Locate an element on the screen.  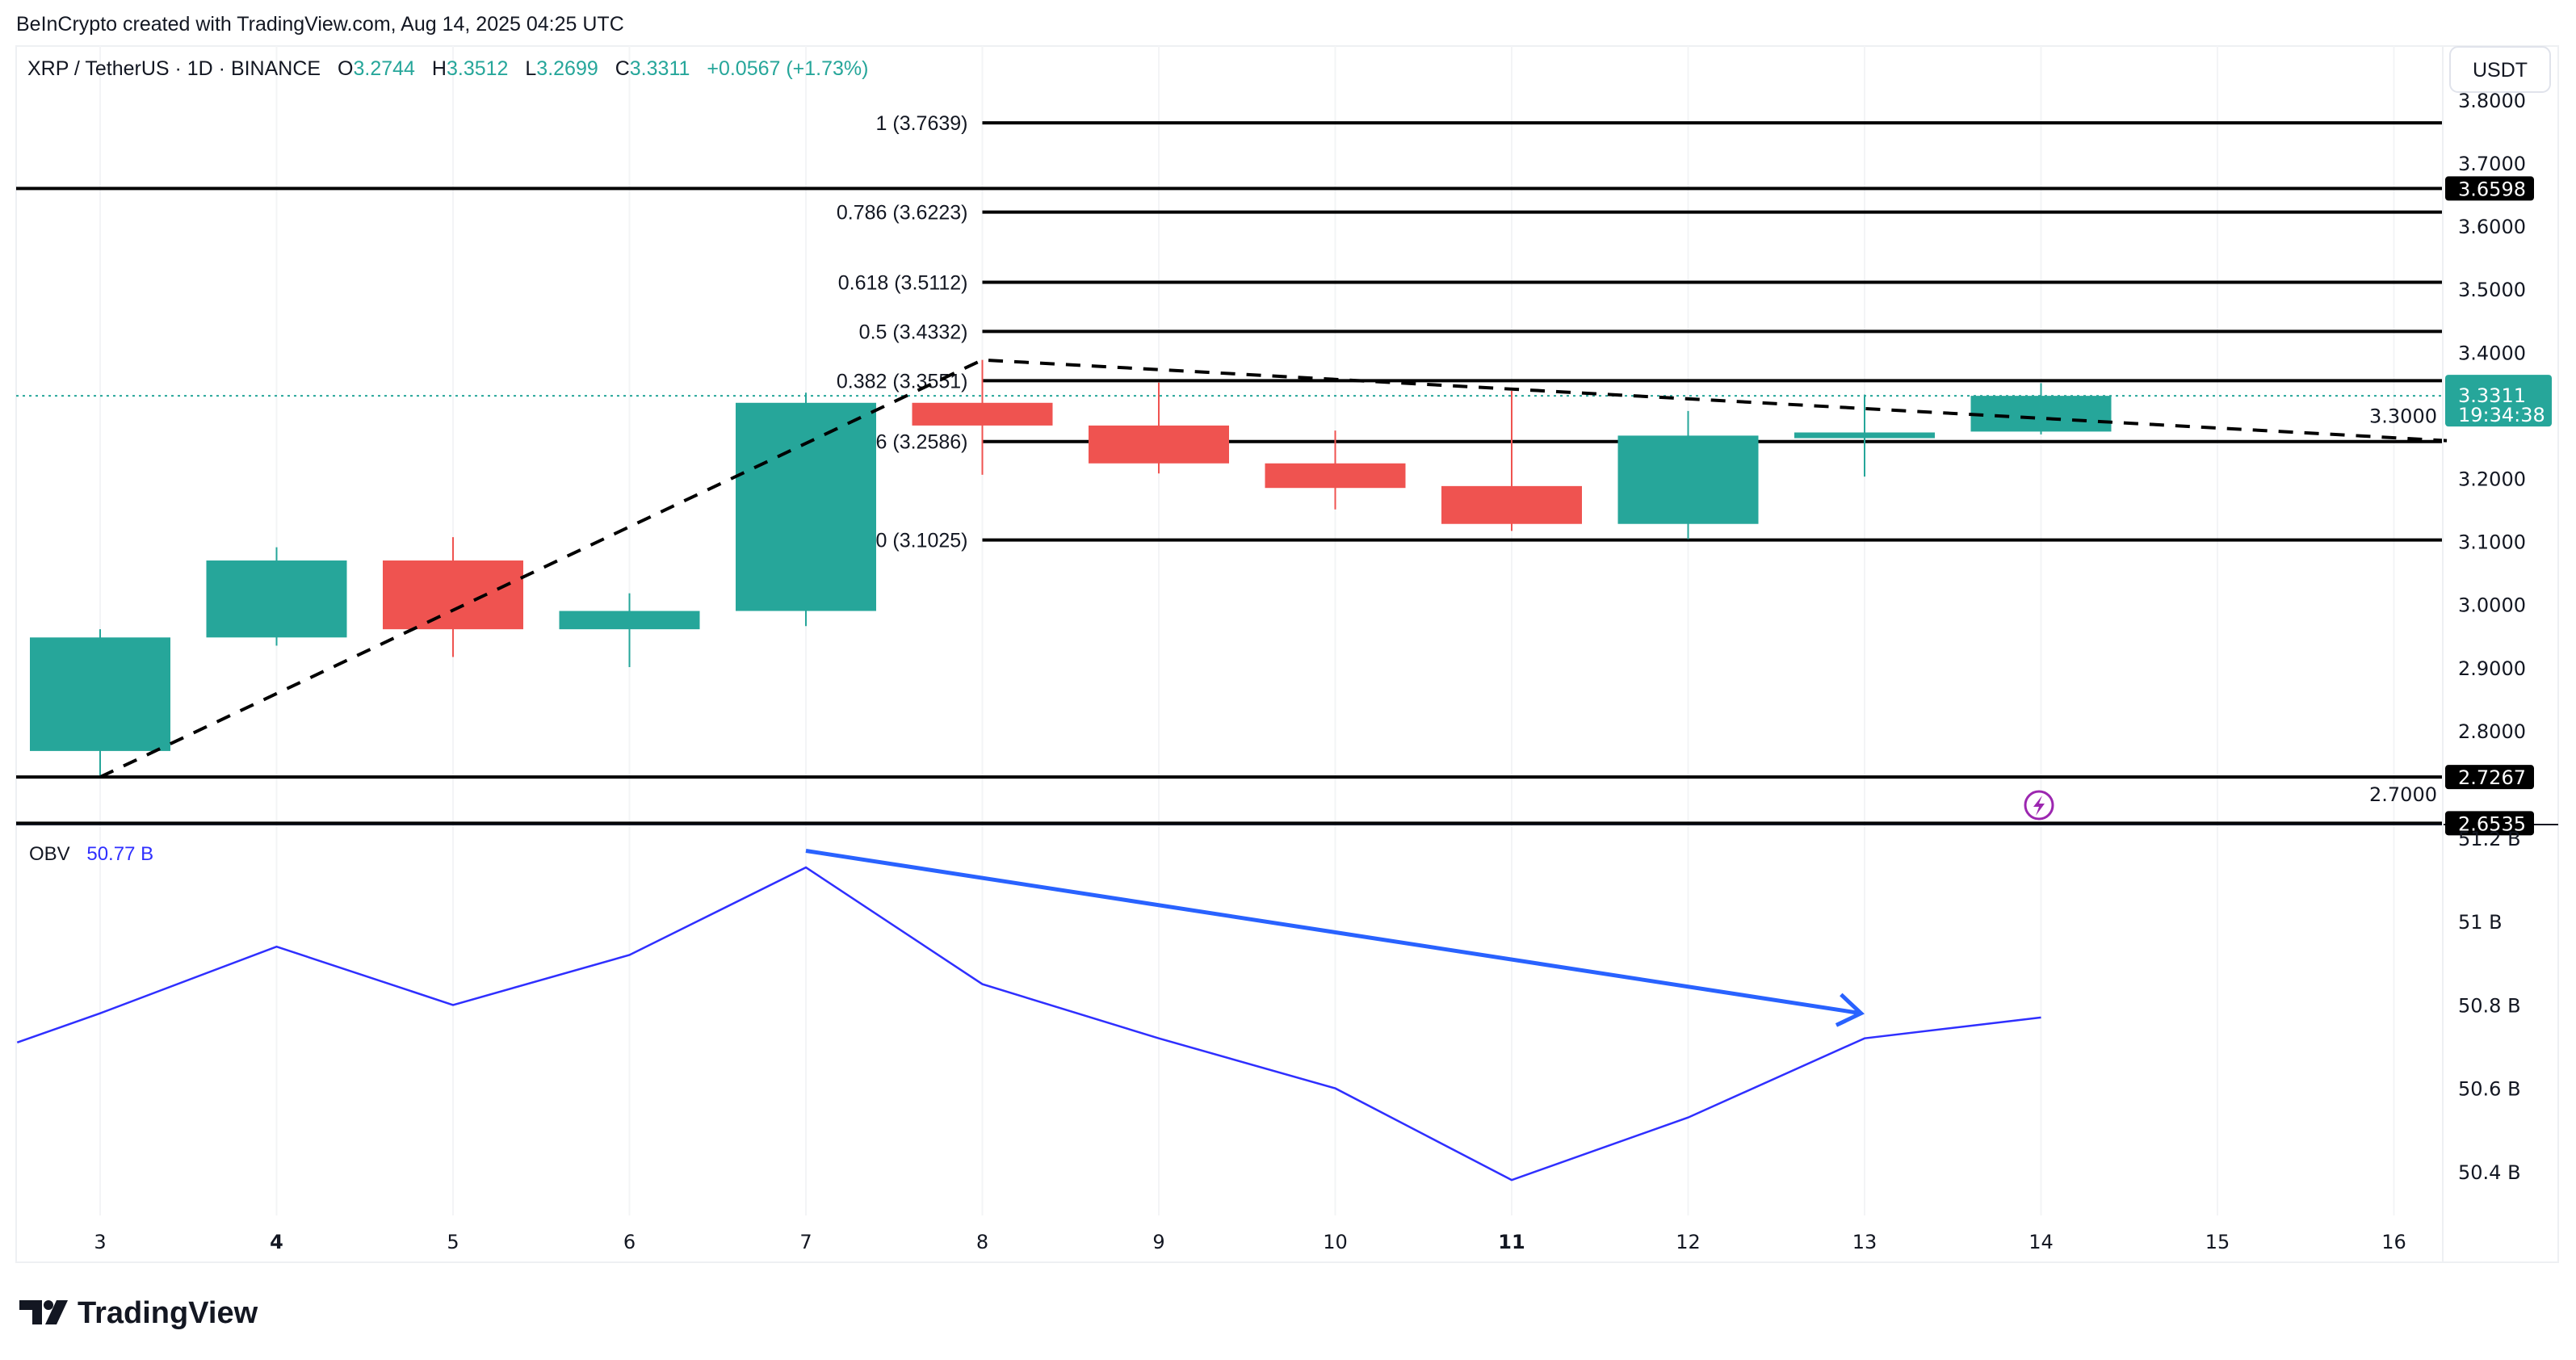
countdown-value: 19:34:38 is located at coordinates (2501, 415).